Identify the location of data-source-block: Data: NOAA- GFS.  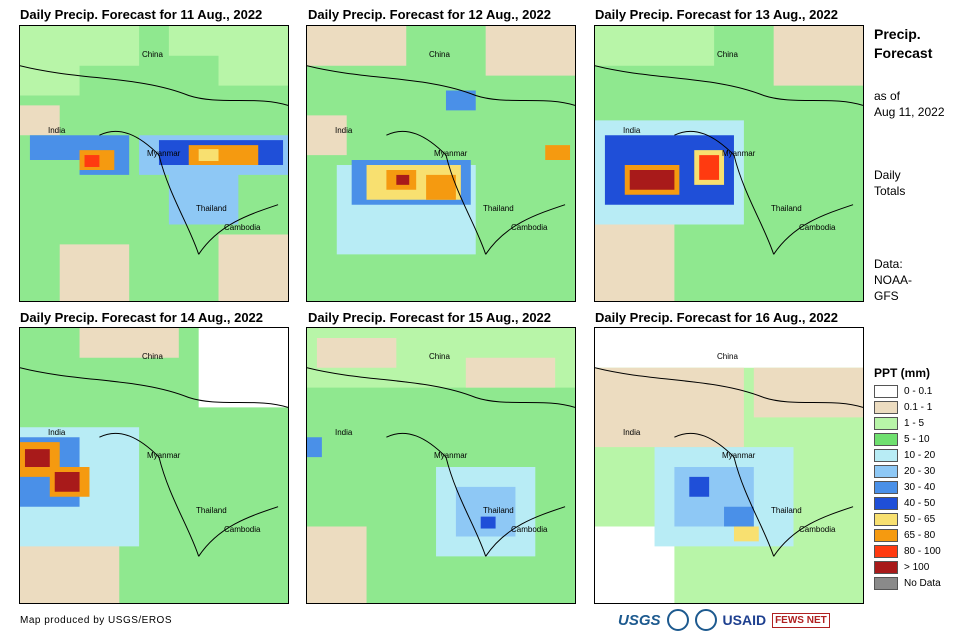
(893, 280).